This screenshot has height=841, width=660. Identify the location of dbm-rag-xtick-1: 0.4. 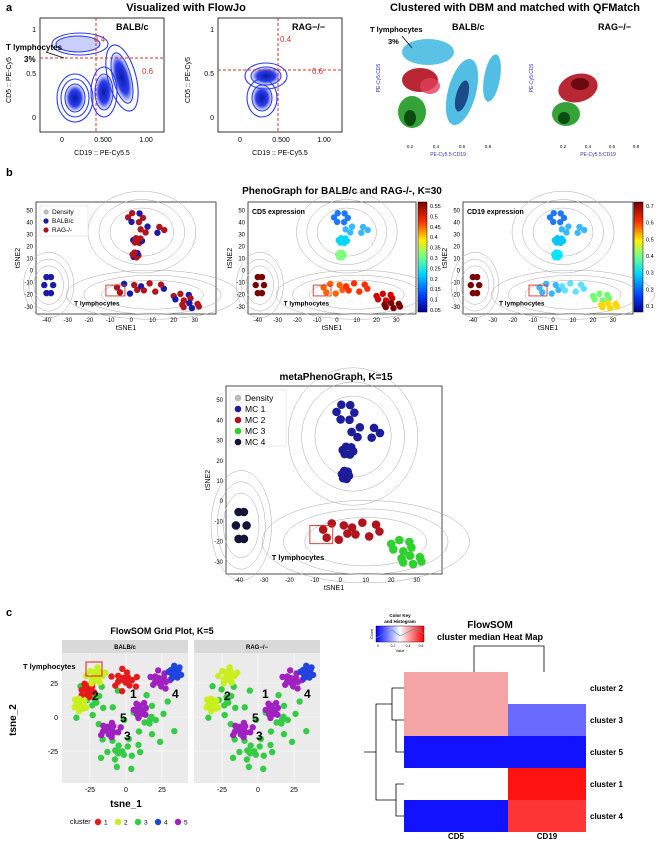
(588, 146).